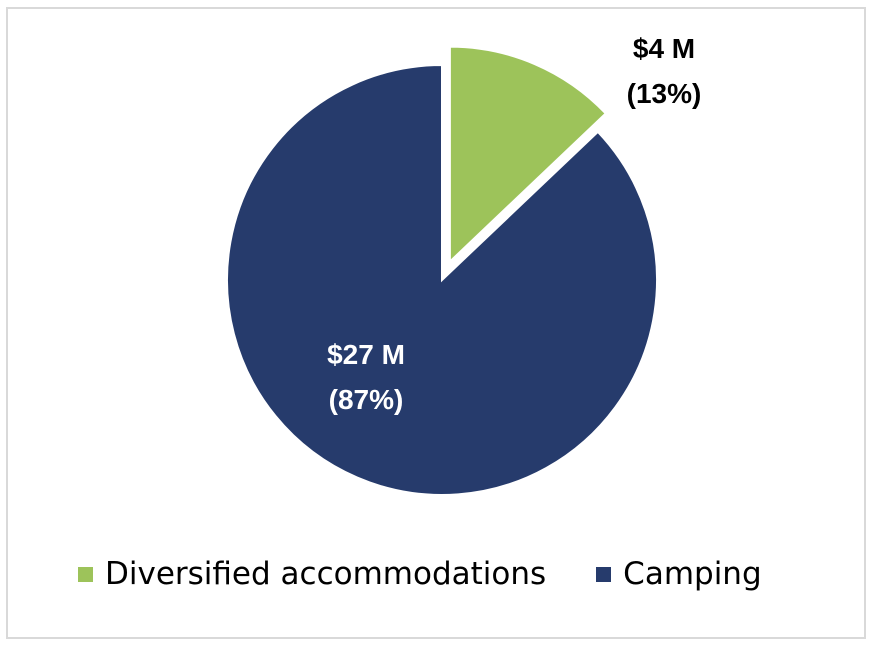 The image size is (876, 650). I want to click on legend-item-camping: Camping, so click(679, 574).